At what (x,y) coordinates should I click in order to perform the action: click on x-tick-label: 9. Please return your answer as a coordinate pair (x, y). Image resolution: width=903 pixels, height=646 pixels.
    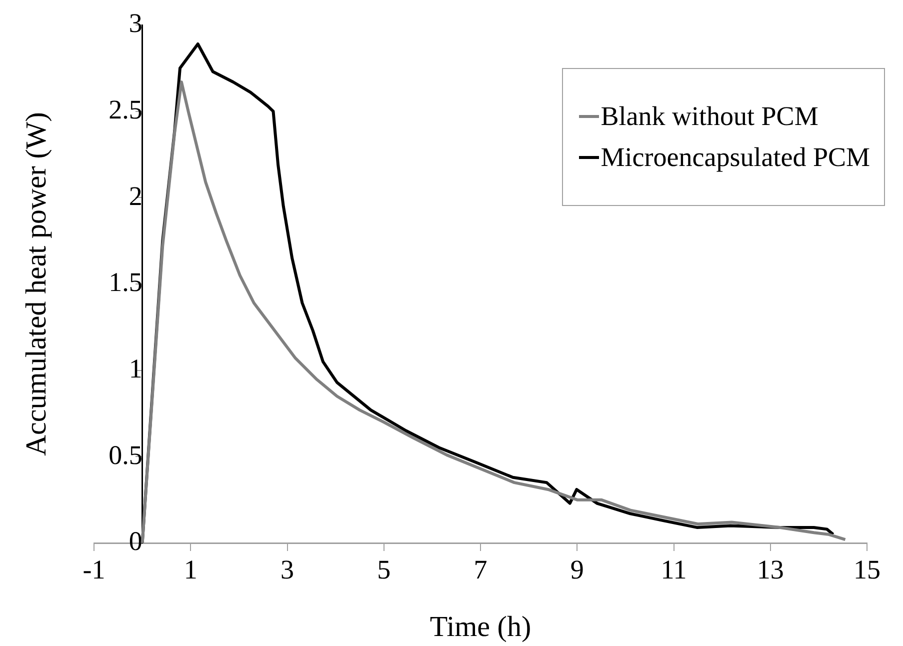
    Looking at the image, I should click on (577, 569).